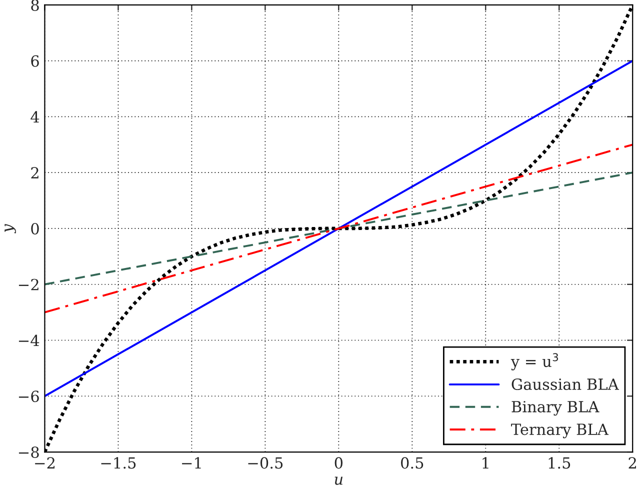  I want to click on legend-label: Binary BLA, so click(556, 408).